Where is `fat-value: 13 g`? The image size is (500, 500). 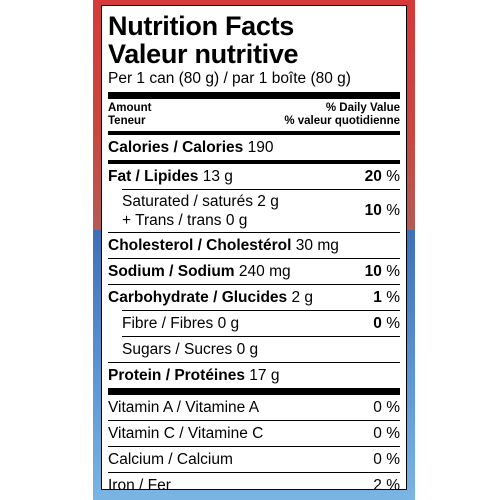 fat-value: 13 g is located at coordinates (217, 176).